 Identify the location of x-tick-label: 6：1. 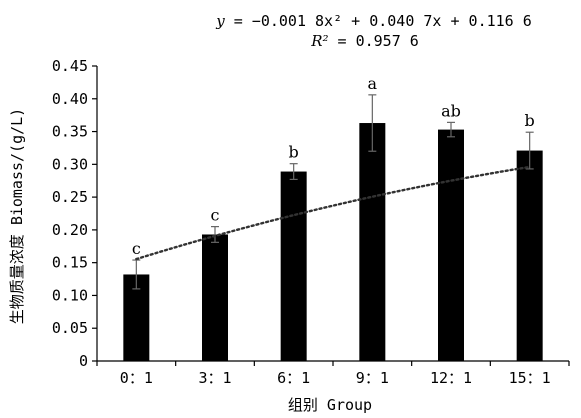
(293, 378).